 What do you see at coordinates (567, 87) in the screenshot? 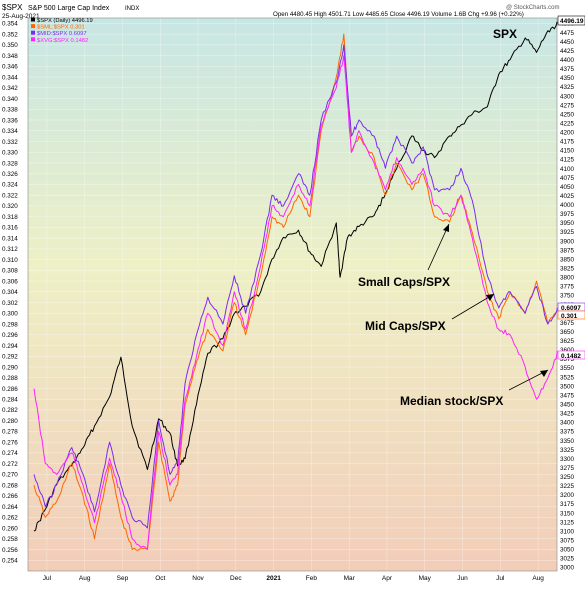
I see `right-tick-label: 4325` at bounding box center [567, 87].